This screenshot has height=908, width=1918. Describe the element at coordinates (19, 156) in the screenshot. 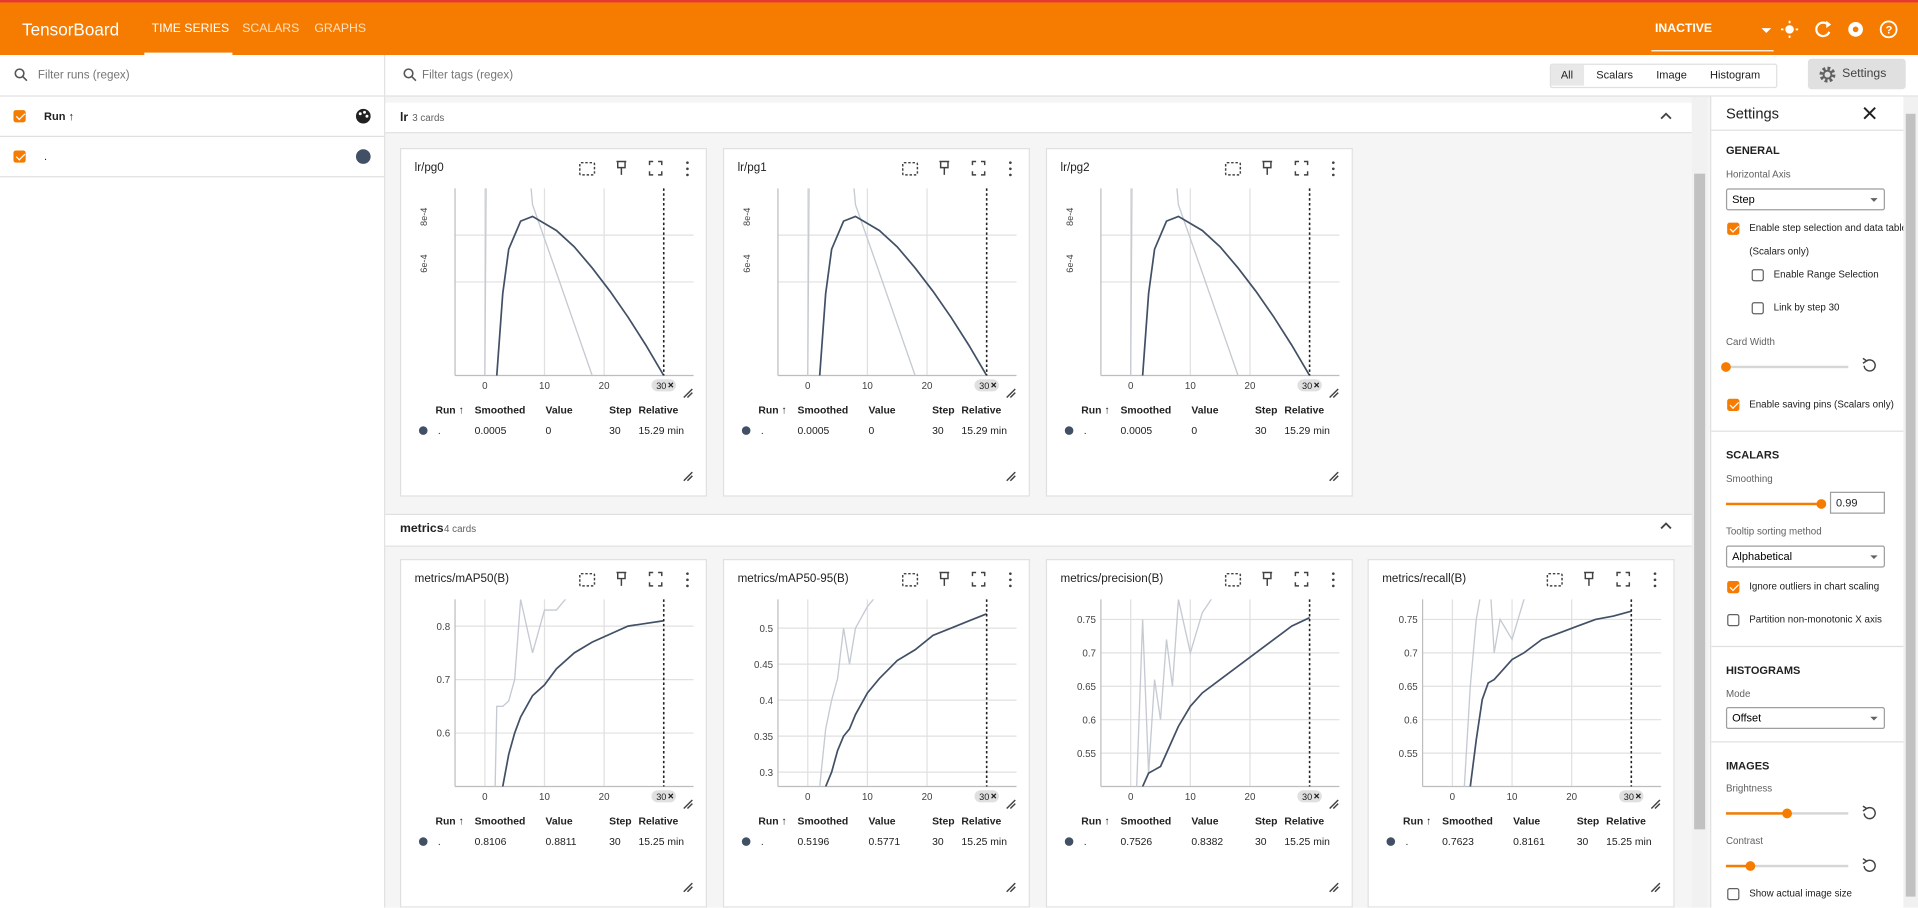

I see `run-checkbox` at that location.